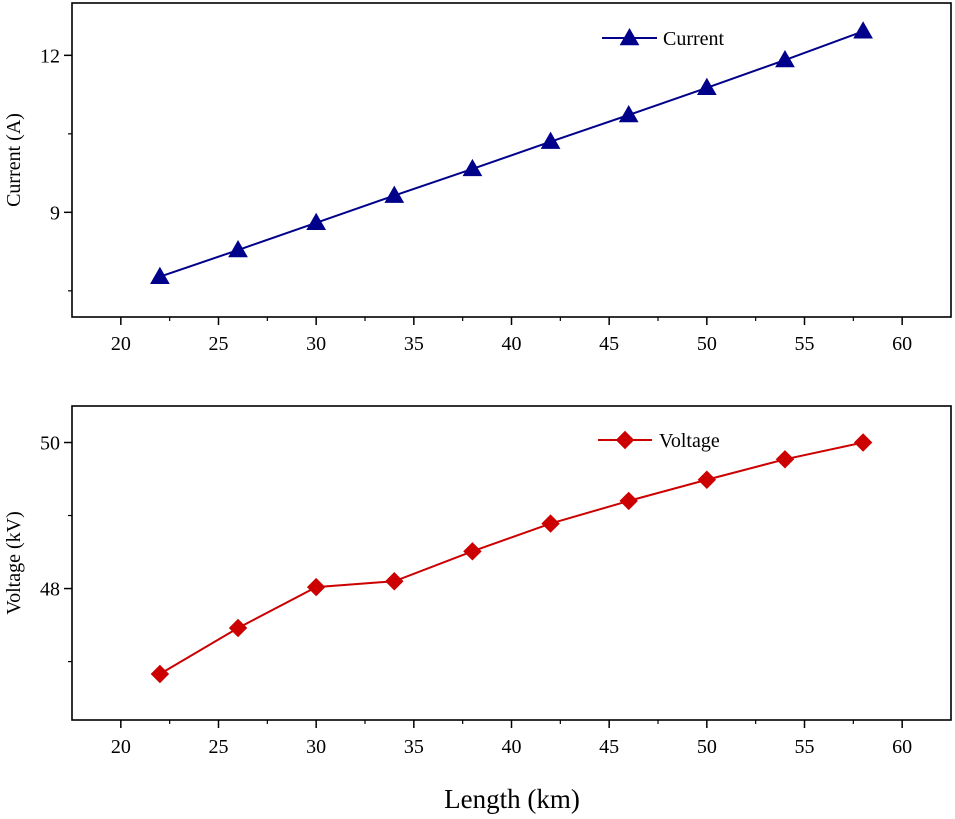 Image resolution: width=955 pixels, height=819 pixels. I want to click on voltage-x-tick-label: 25, so click(219, 747).